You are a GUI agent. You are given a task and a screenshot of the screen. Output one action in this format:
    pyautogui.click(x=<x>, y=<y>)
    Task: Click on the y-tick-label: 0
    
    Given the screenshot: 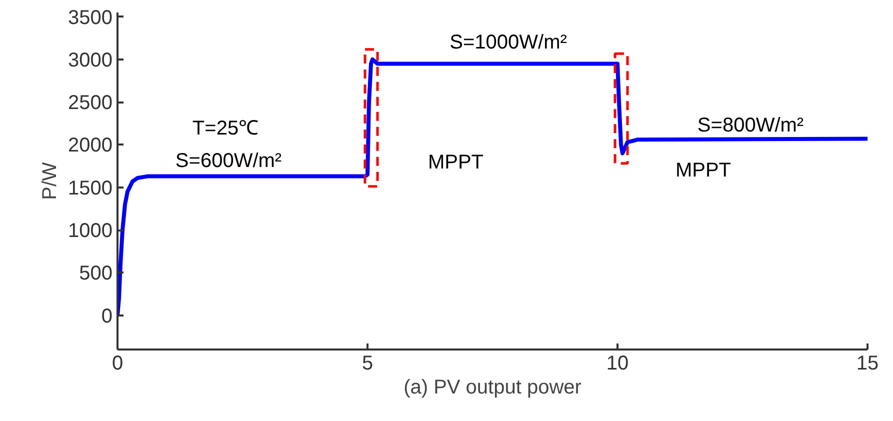 What is the action you would take?
    pyautogui.click(x=106, y=316)
    